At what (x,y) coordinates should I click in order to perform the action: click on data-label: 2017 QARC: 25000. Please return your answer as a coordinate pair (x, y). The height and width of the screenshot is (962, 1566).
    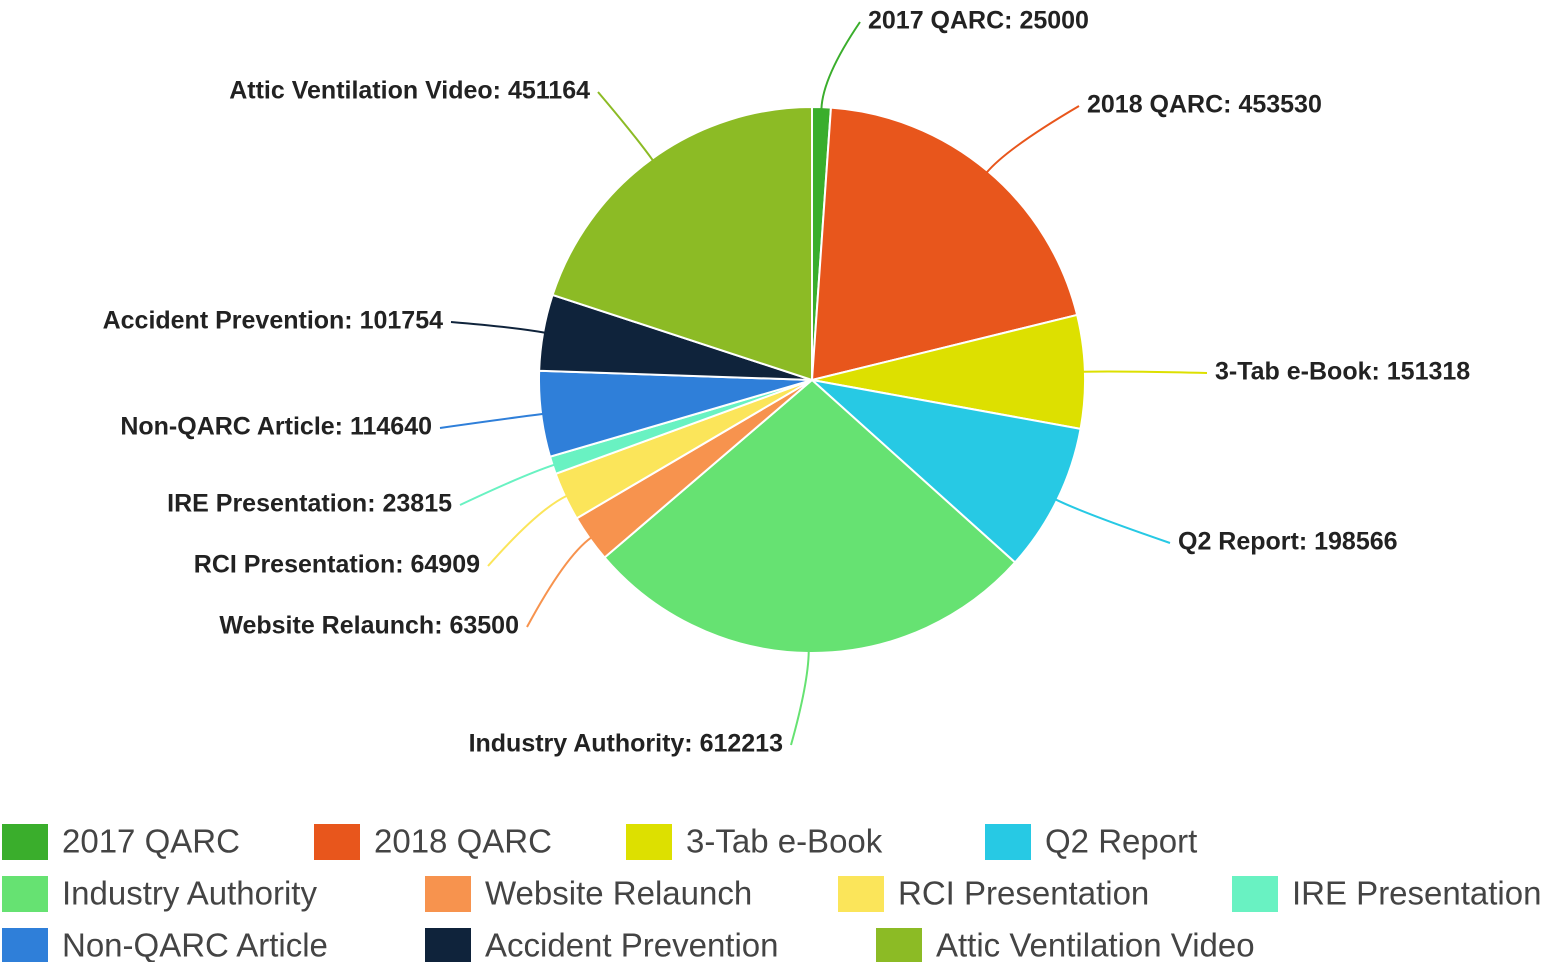
    Looking at the image, I should click on (978, 21).